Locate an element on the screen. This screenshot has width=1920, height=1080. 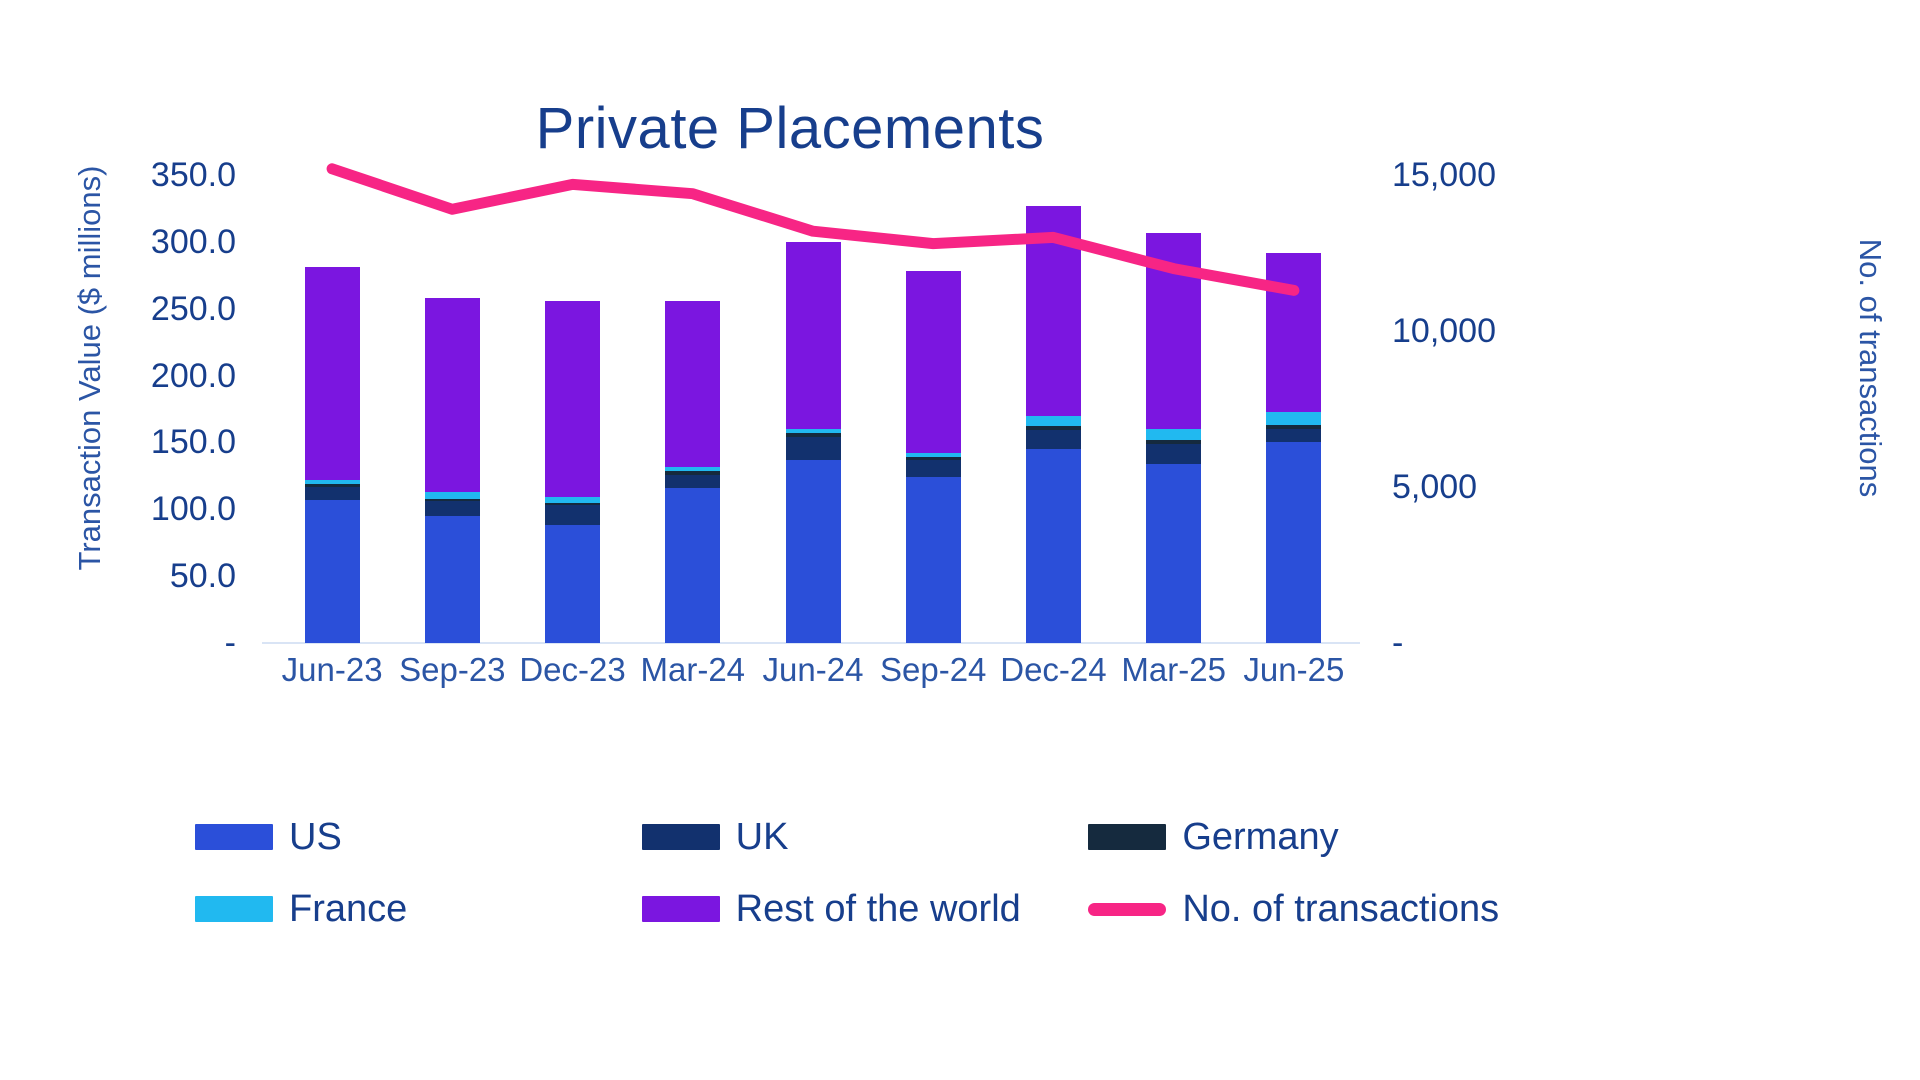
chart-title: Private Placements is located at coordinates (790, 128).